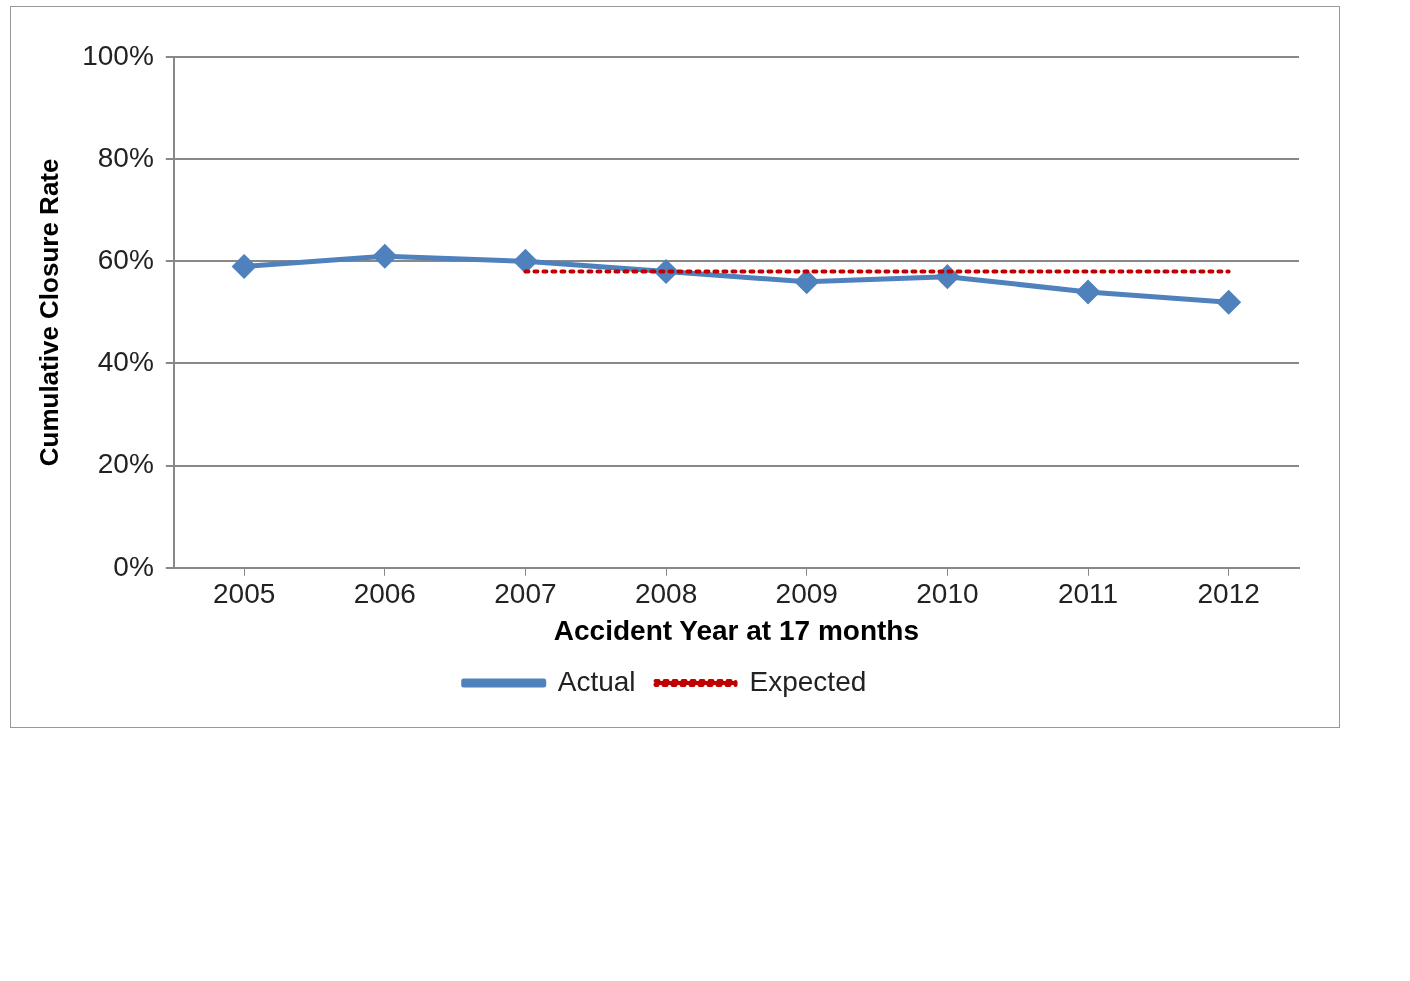  What do you see at coordinates (1088, 594) in the screenshot?
I see `x-tick-label: 2011` at bounding box center [1088, 594].